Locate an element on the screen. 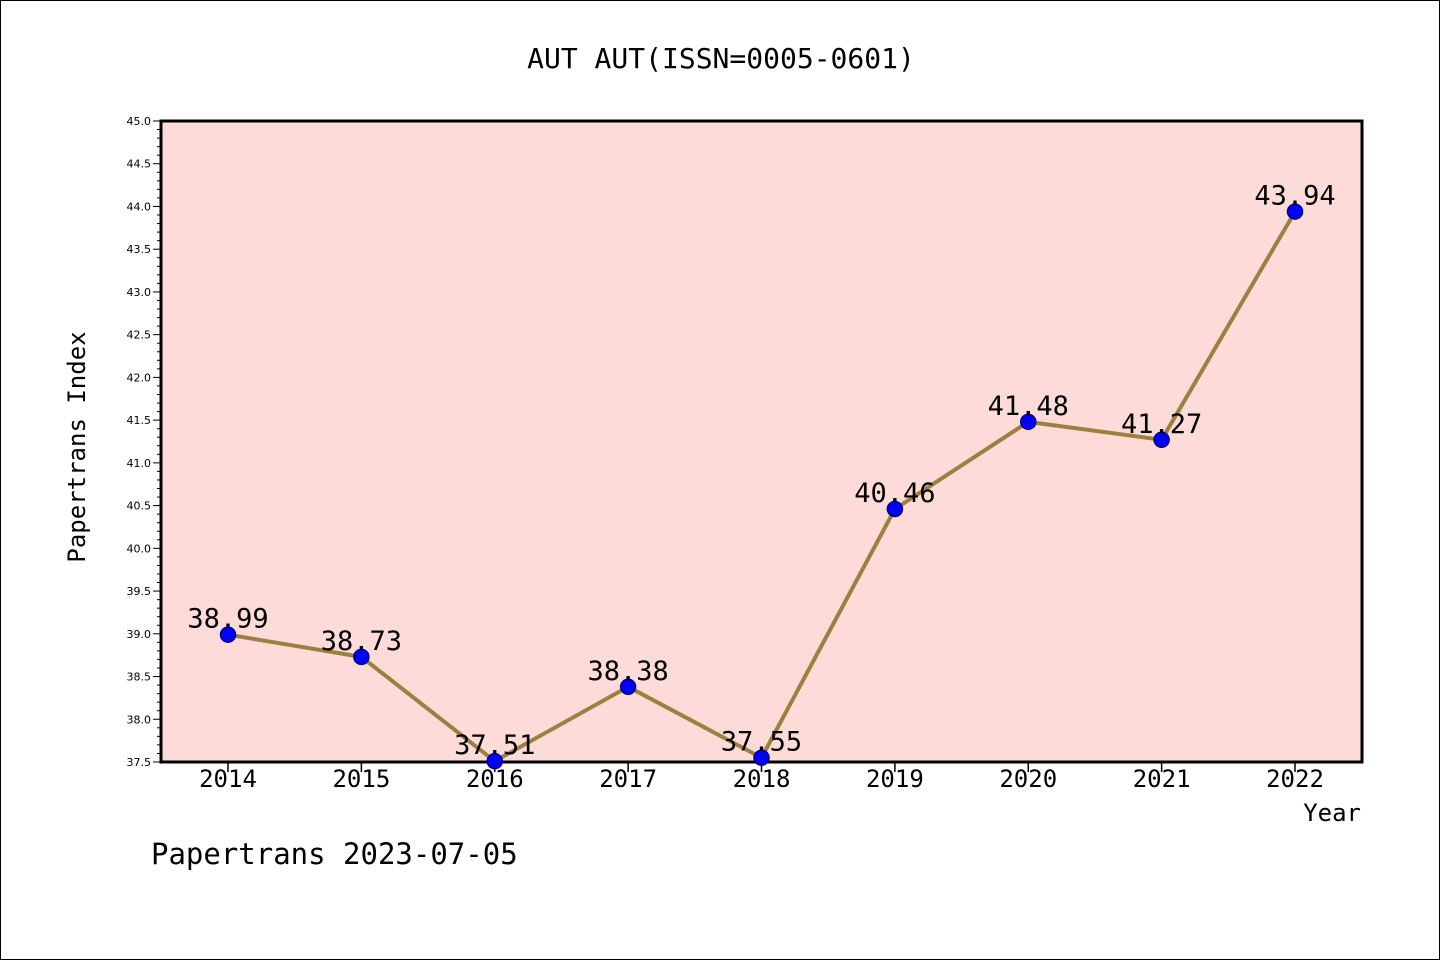 The width and height of the screenshot is (1440, 961). y-tick-label: 41.0 is located at coordinates (139, 463).